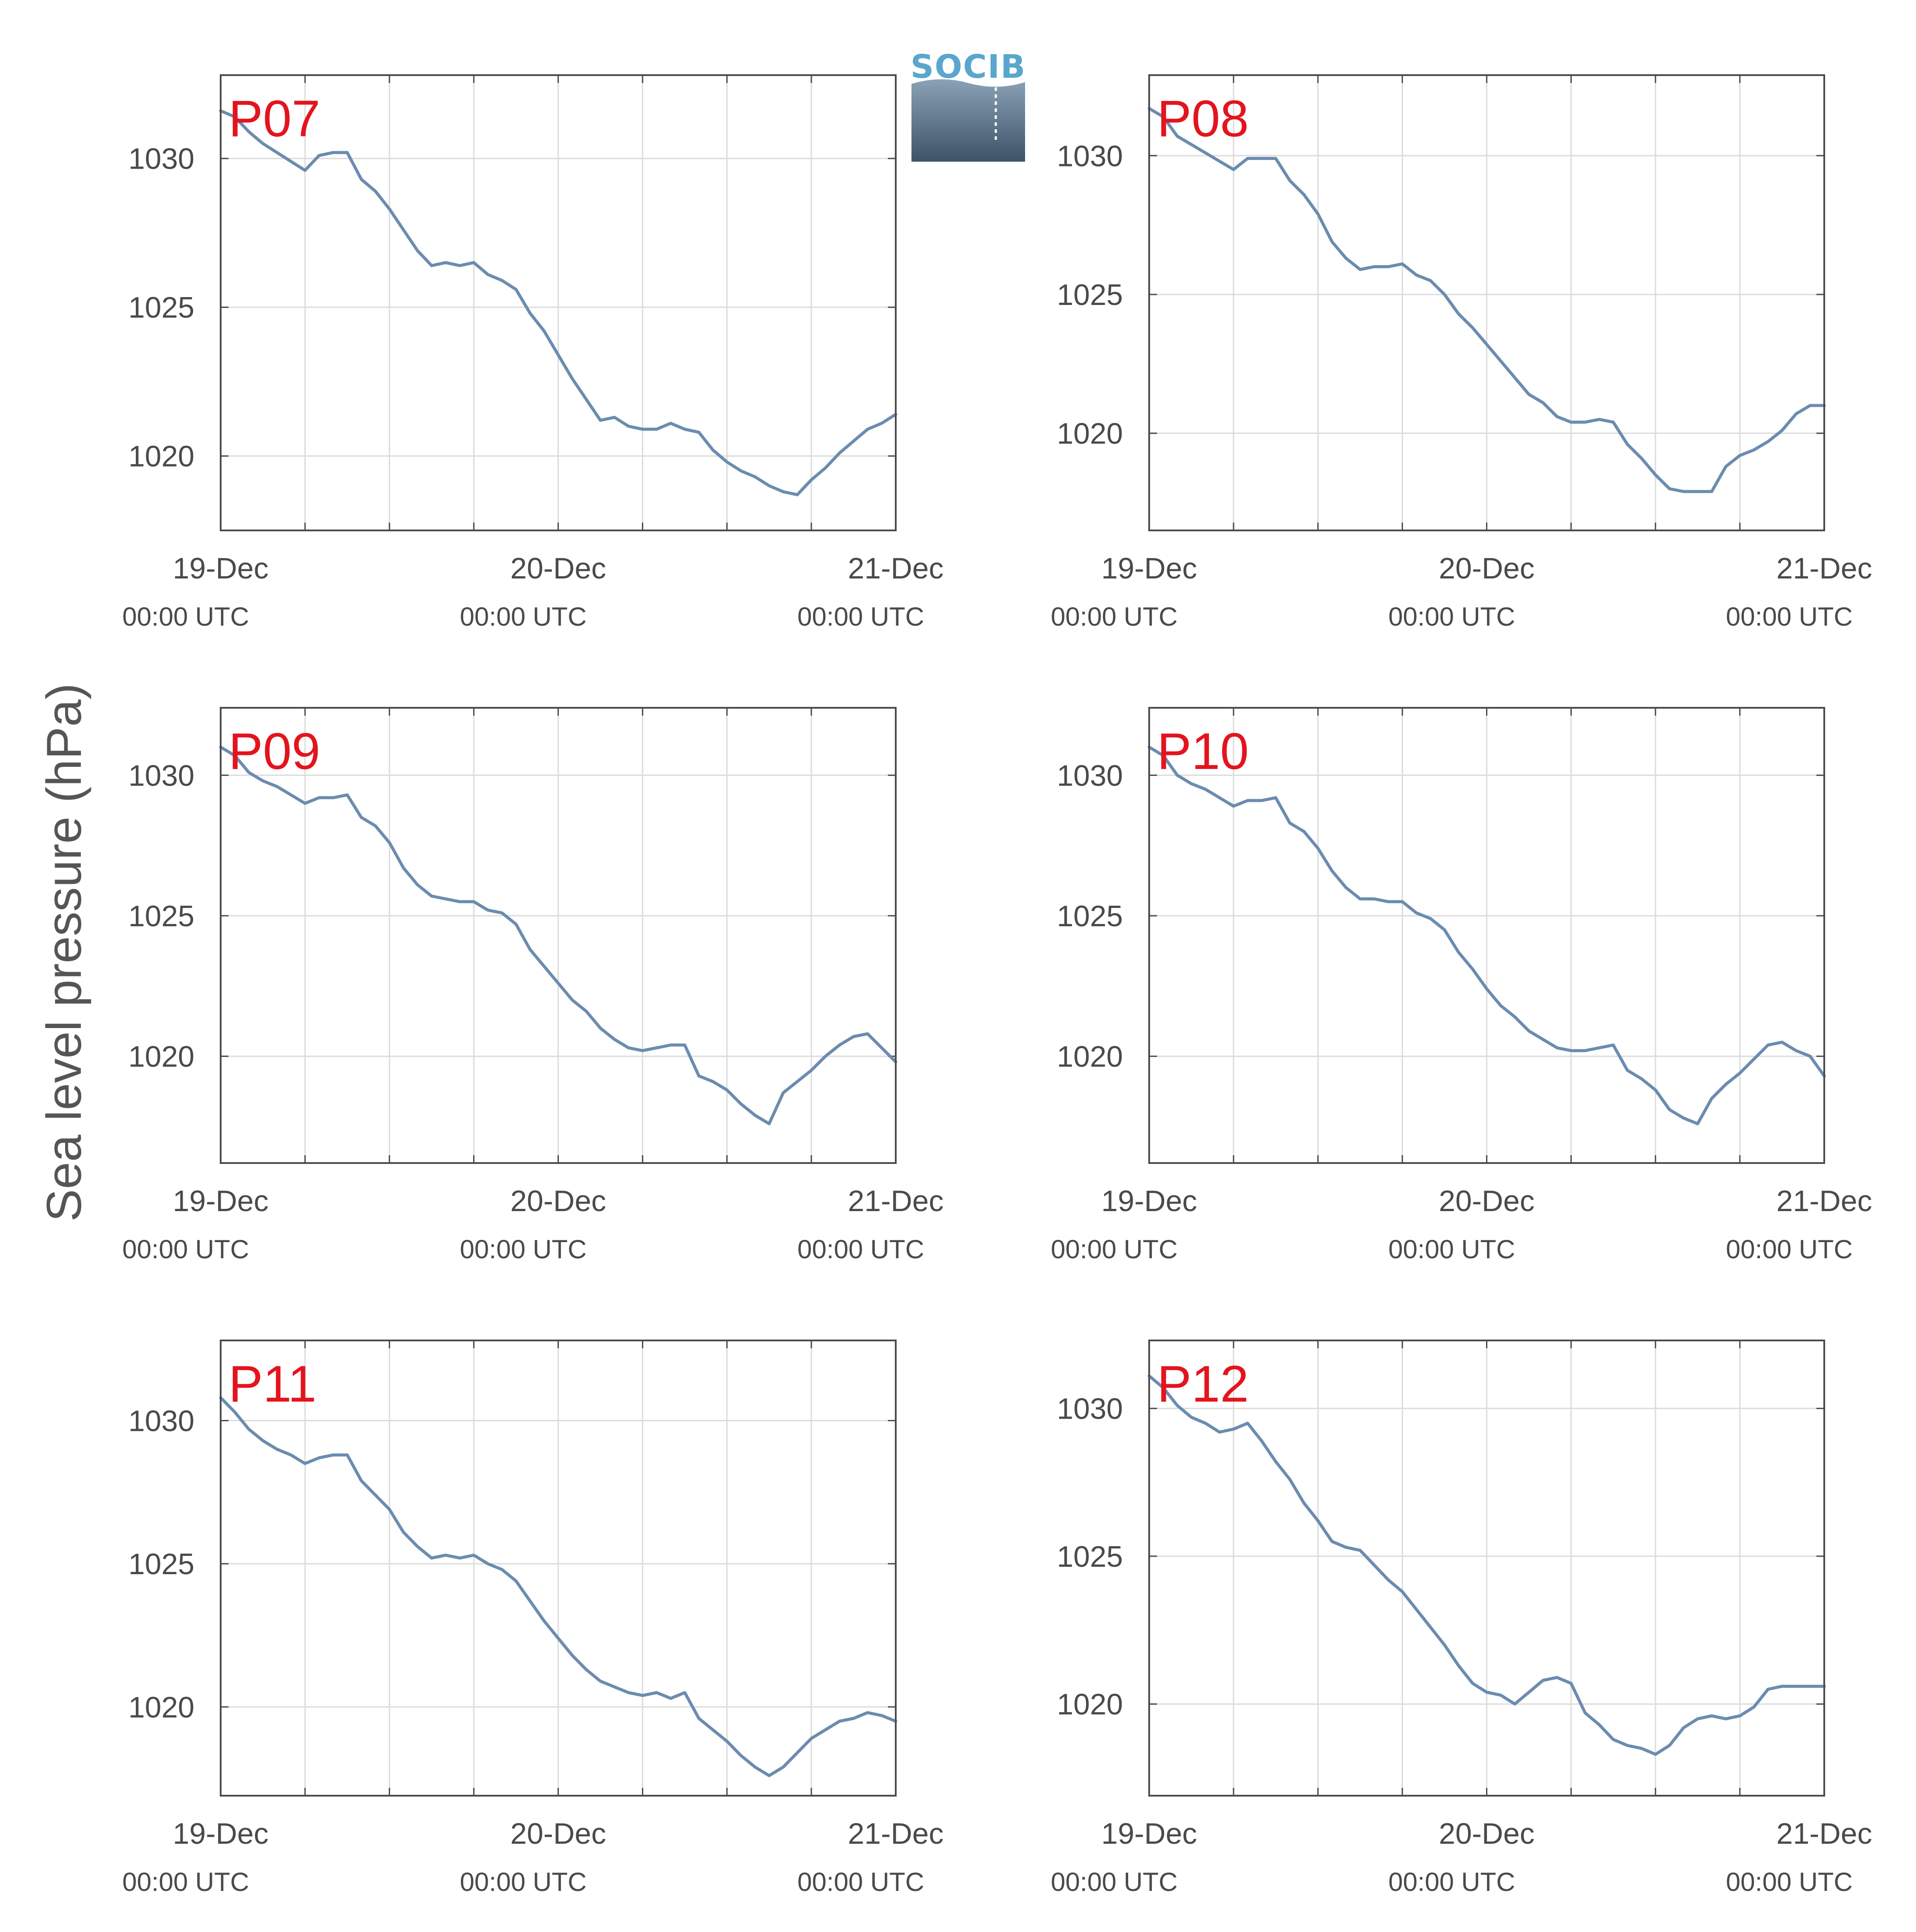 The height and width of the screenshot is (1932, 1916). Describe the element at coordinates (64, 952) in the screenshot. I see `y-axis-label: Sea level pressure (hPa)` at that location.